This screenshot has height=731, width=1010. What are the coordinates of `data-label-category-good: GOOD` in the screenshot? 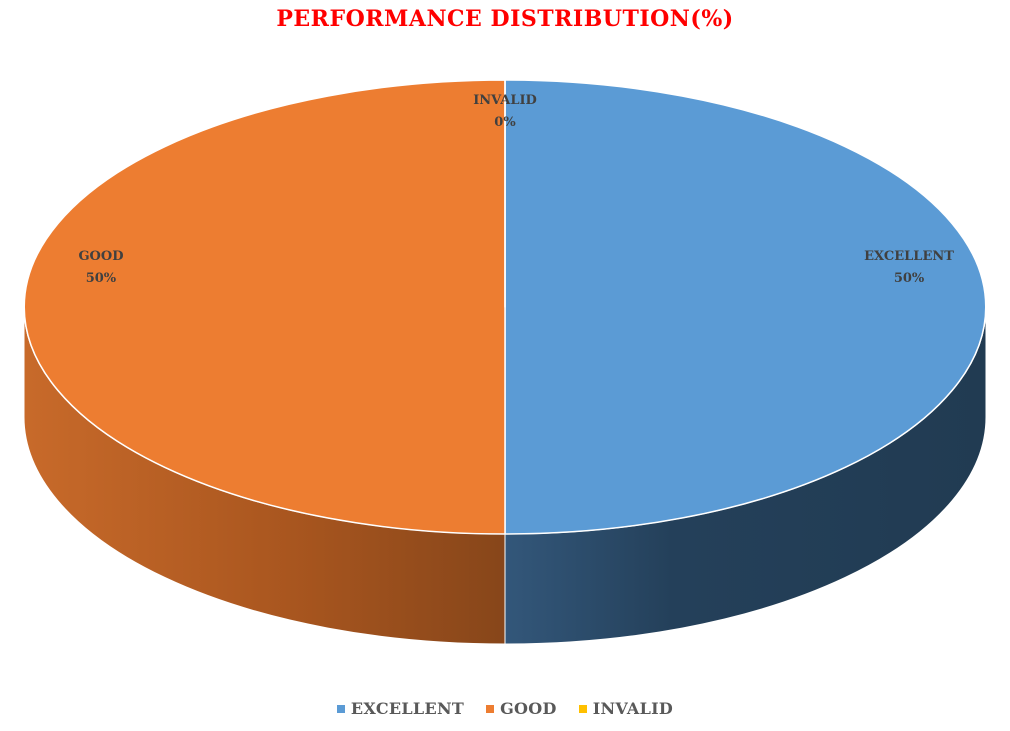 It's located at (100, 256).